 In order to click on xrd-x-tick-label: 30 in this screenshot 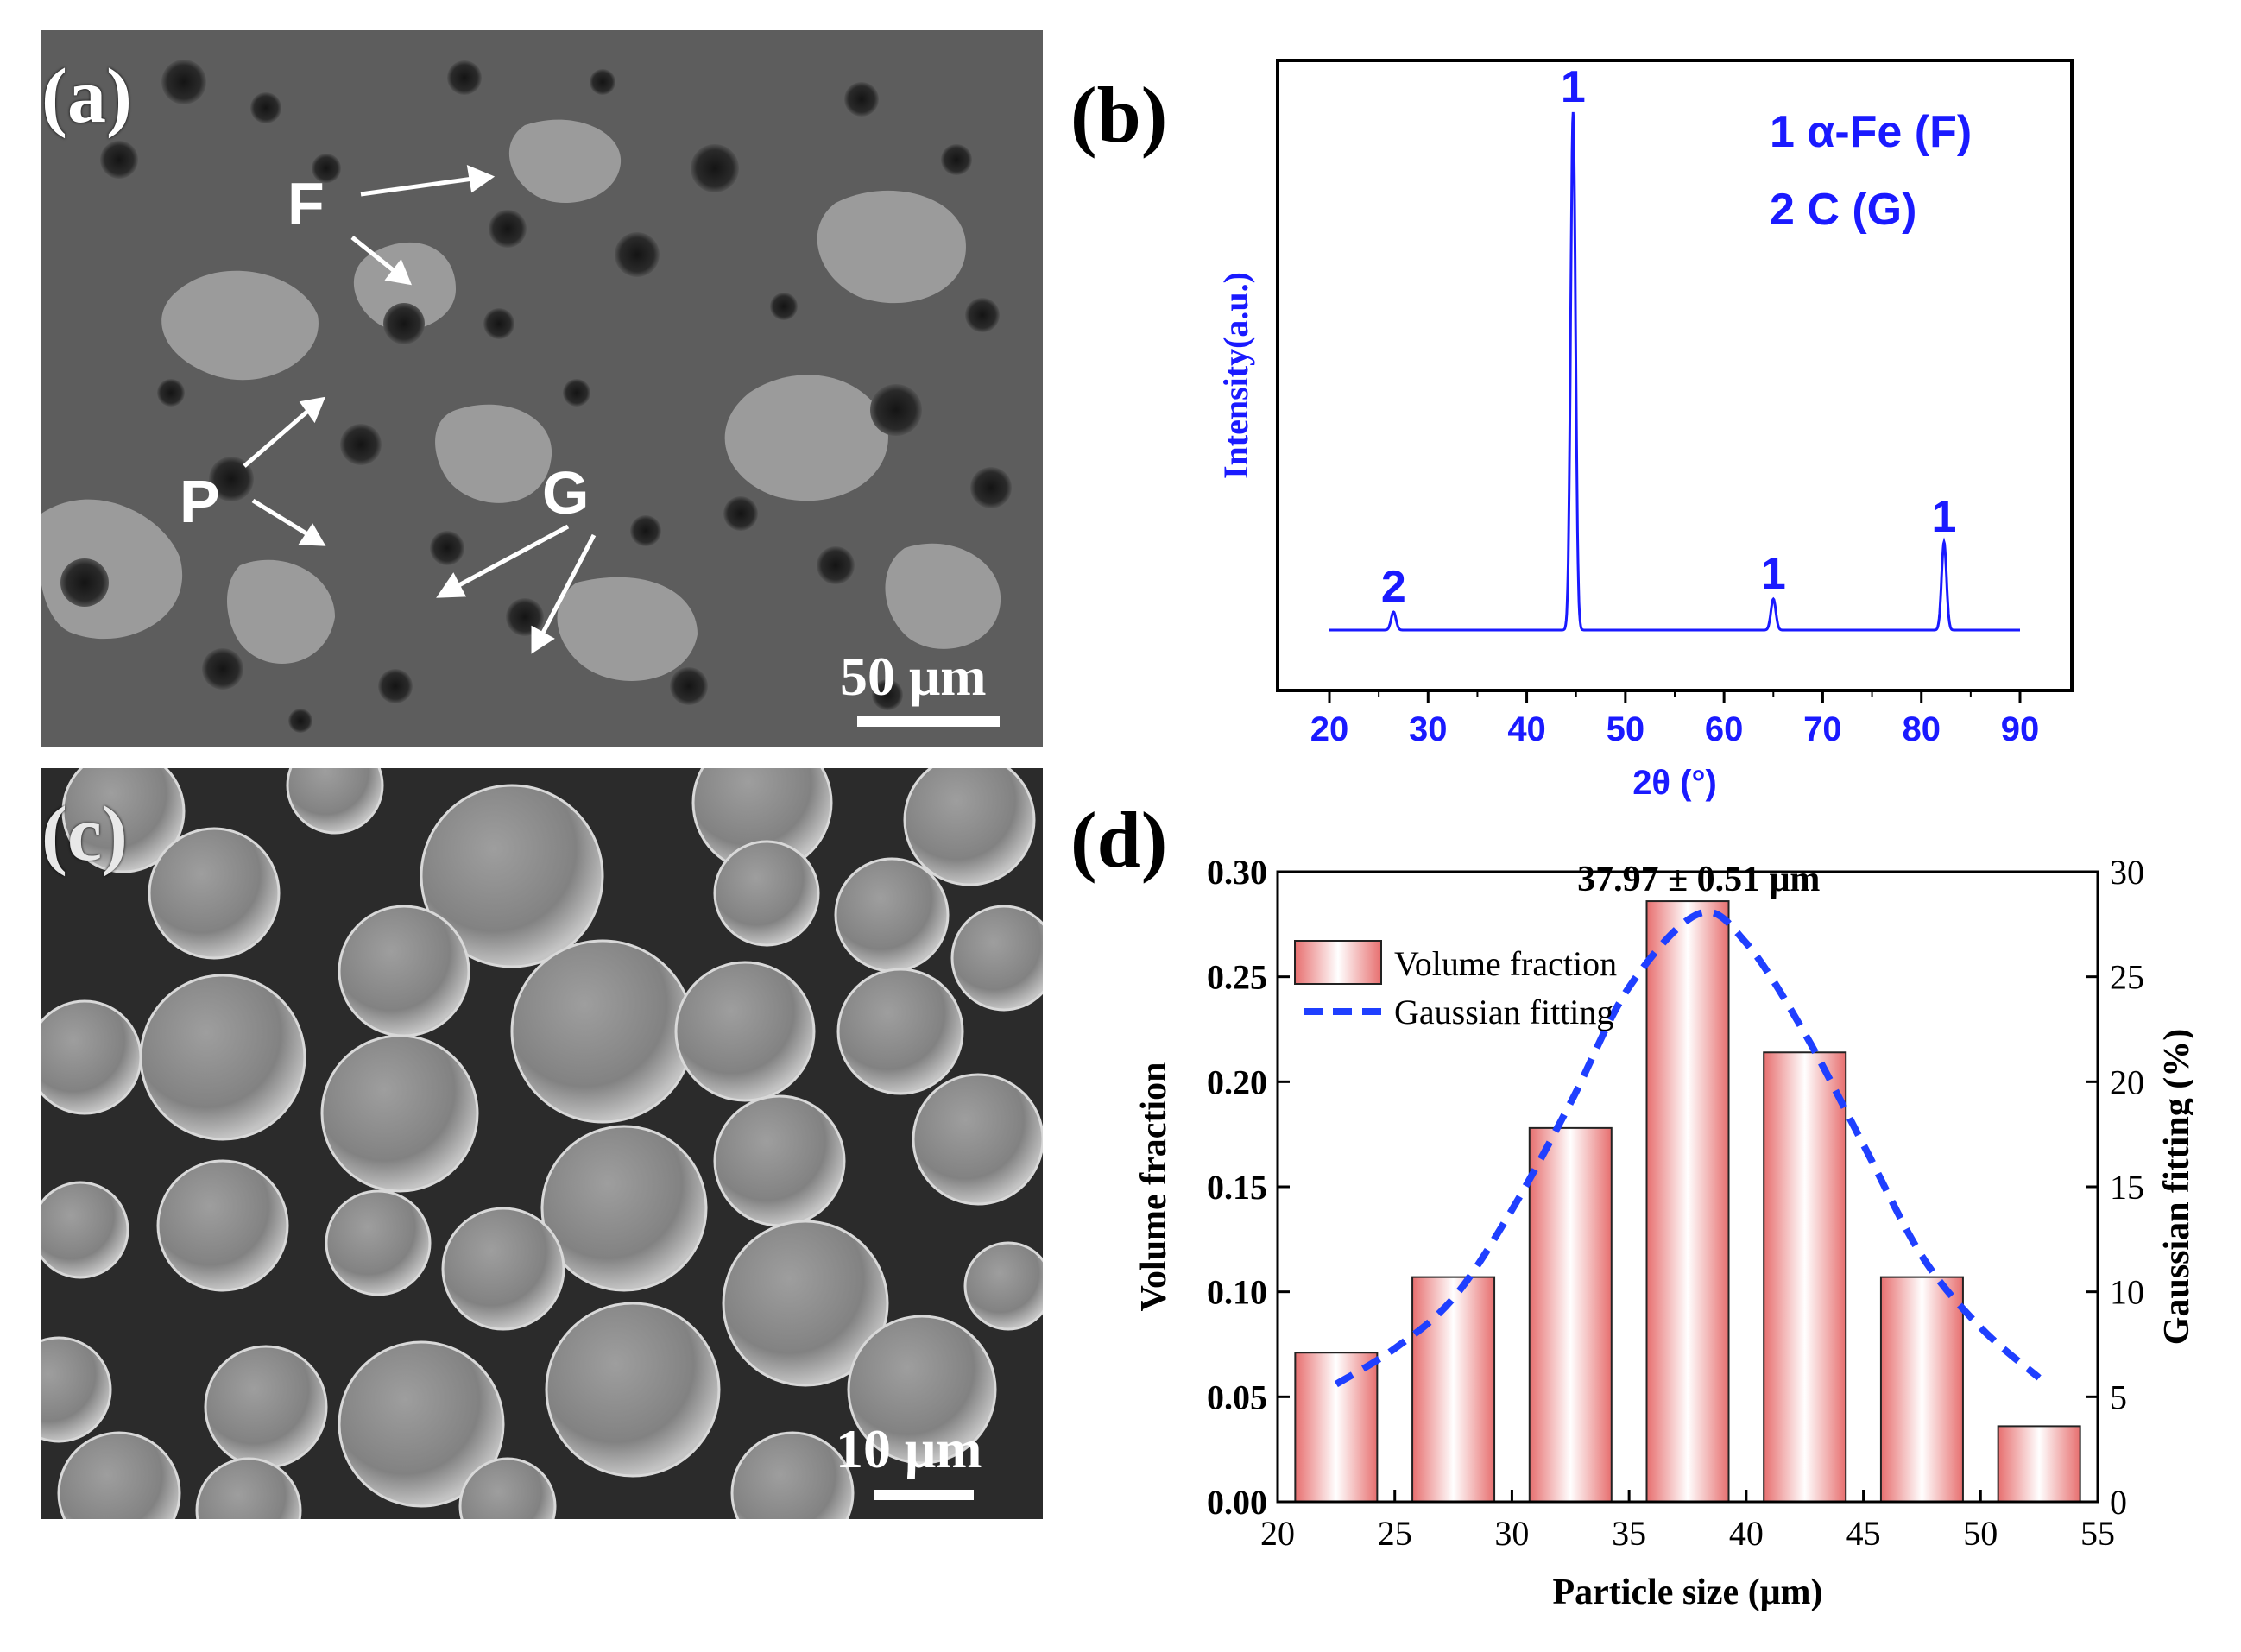, I will do `click(1428, 729)`.